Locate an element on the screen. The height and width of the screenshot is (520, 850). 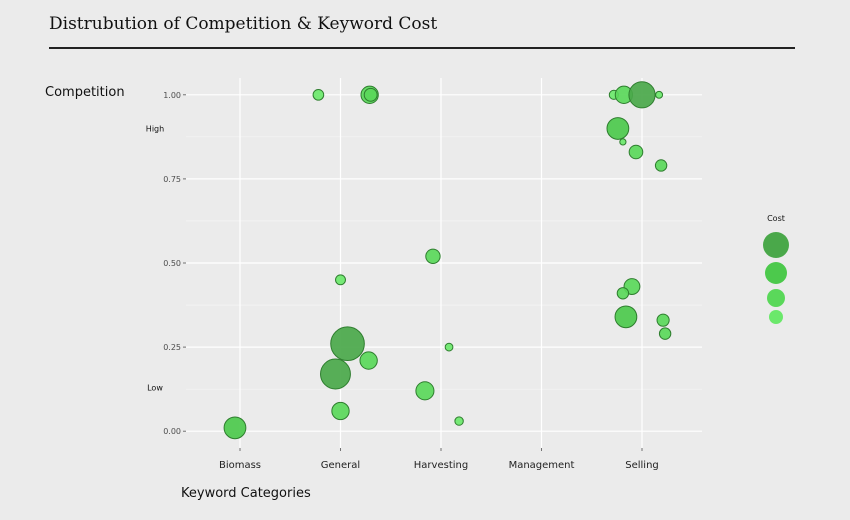
y-tick-label: 1.00 is located at coordinates (172, 95).